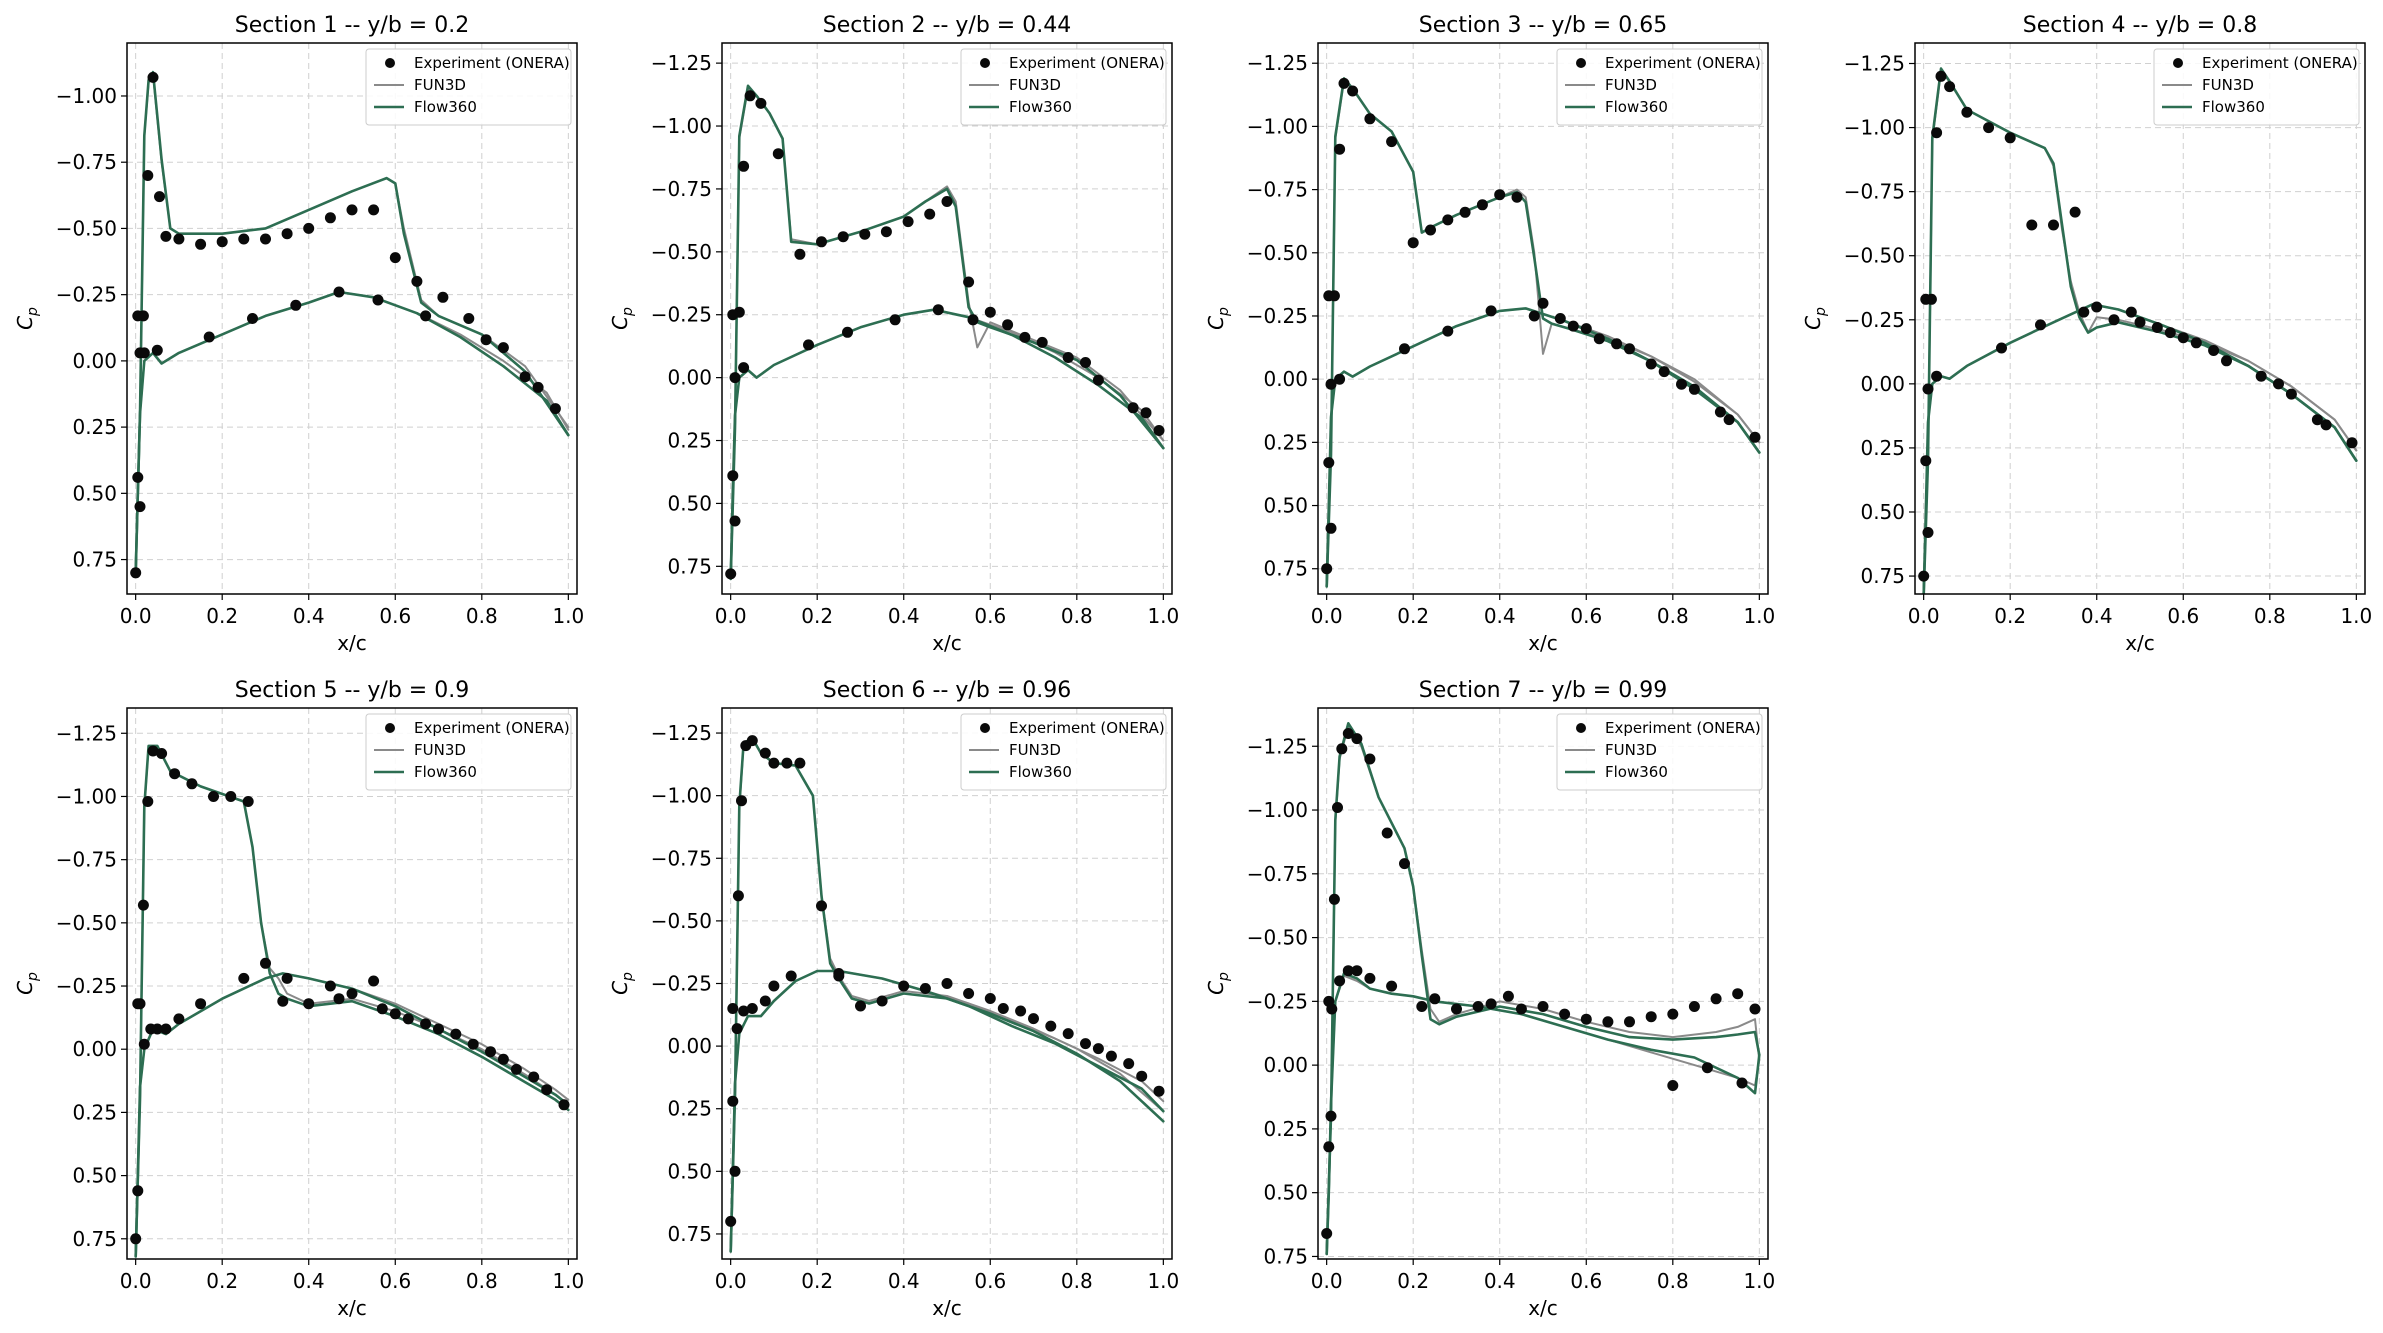 The height and width of the screenshot is (1333, 2383). Describe the element at coordinates (689, 378) in the screenshot. I see `y-tick-label: 0.00` at that location.